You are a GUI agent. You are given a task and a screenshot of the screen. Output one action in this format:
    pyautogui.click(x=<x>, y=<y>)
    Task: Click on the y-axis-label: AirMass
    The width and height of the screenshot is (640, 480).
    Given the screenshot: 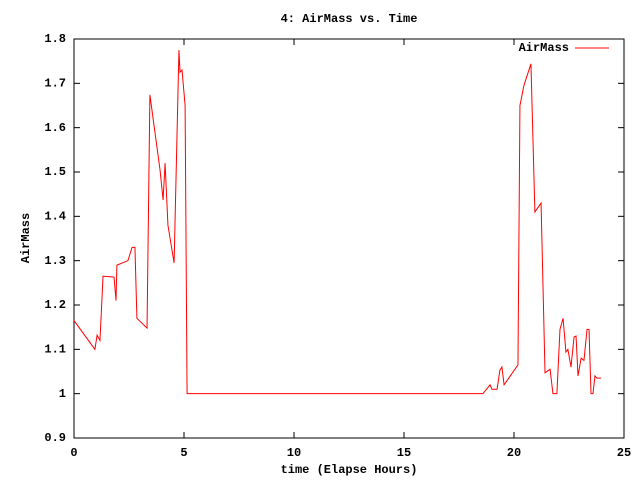 What is the action you would take?
    pyautogui.click(x=26, y=238)
    